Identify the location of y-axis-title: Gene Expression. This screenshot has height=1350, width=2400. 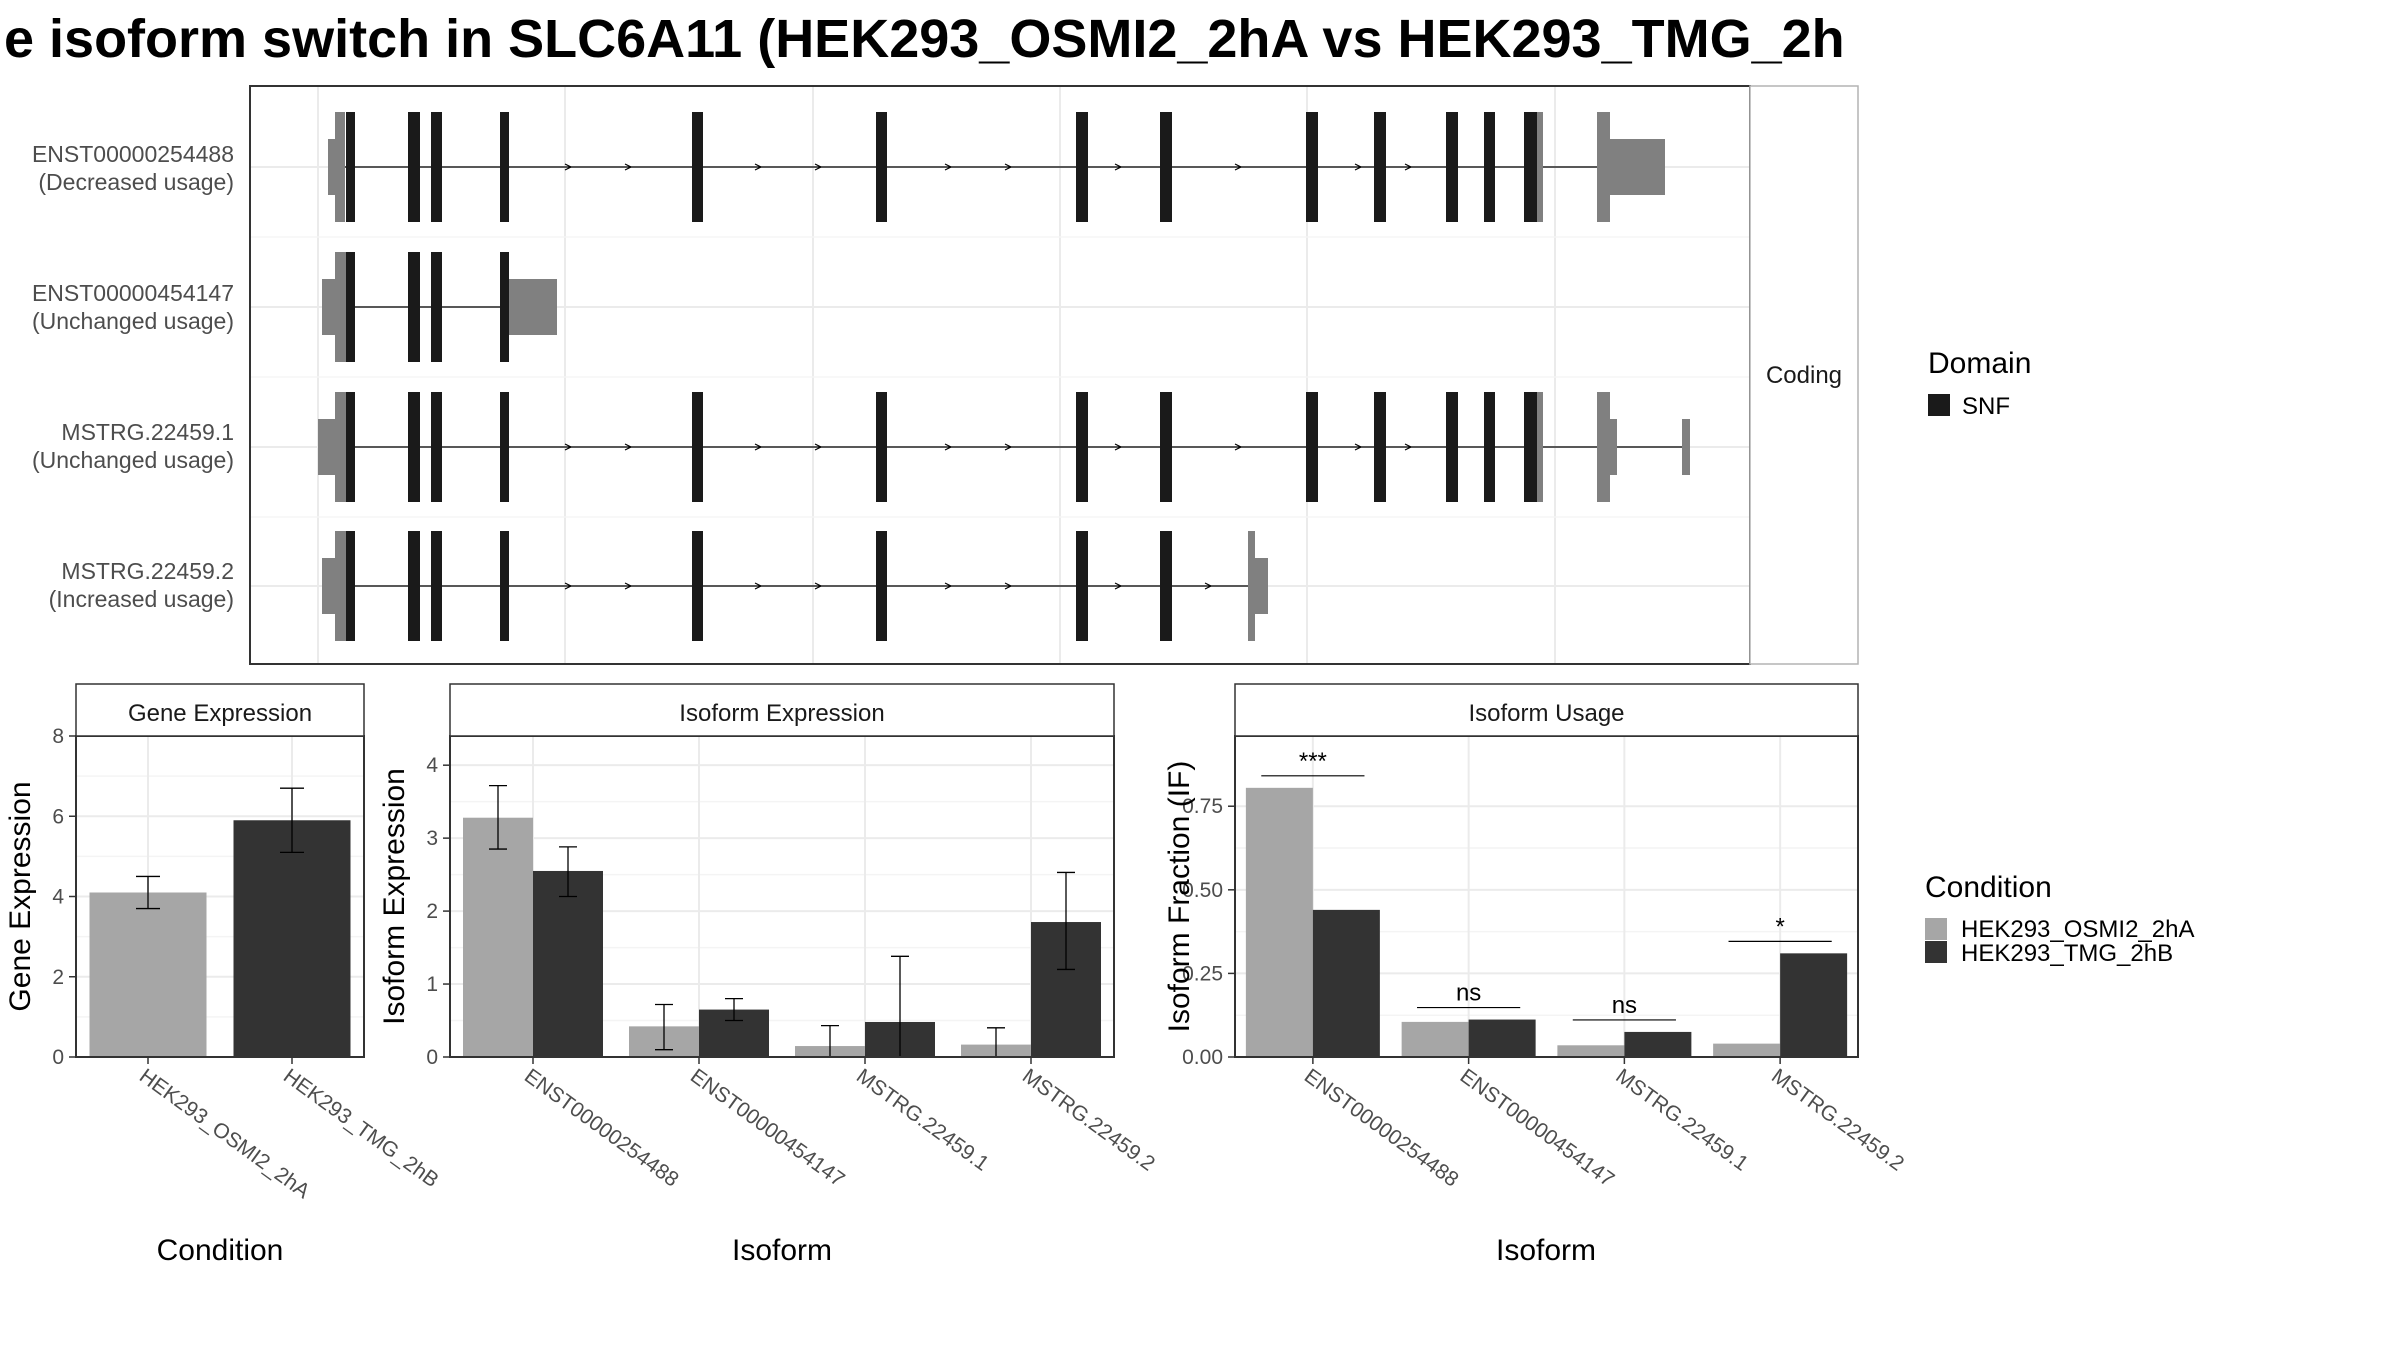
(20, 896).